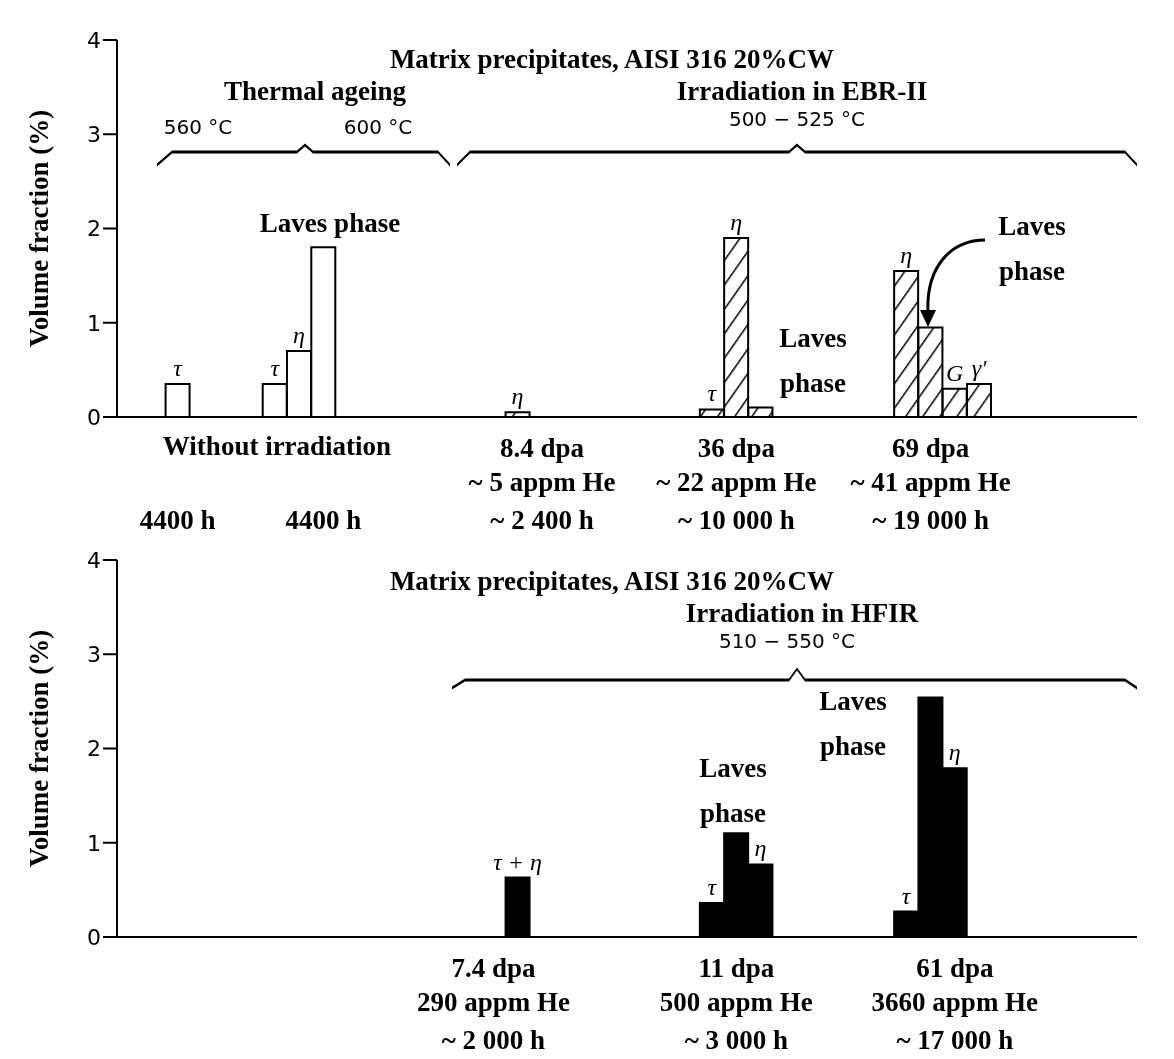 This screenshot has width=1174, height=1059. I want to click on annotation: 560 °C, so click(198, 127).